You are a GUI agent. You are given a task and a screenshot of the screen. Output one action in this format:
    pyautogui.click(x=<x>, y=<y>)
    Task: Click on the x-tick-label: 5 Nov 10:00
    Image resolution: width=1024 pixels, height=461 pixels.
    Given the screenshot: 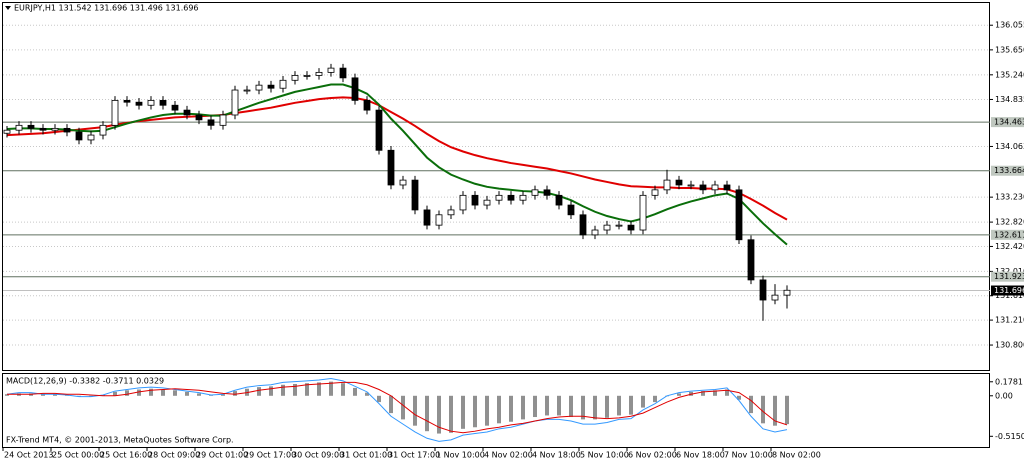 What is the action you would take?
    pyautogui.click(x=604, y=455)
    